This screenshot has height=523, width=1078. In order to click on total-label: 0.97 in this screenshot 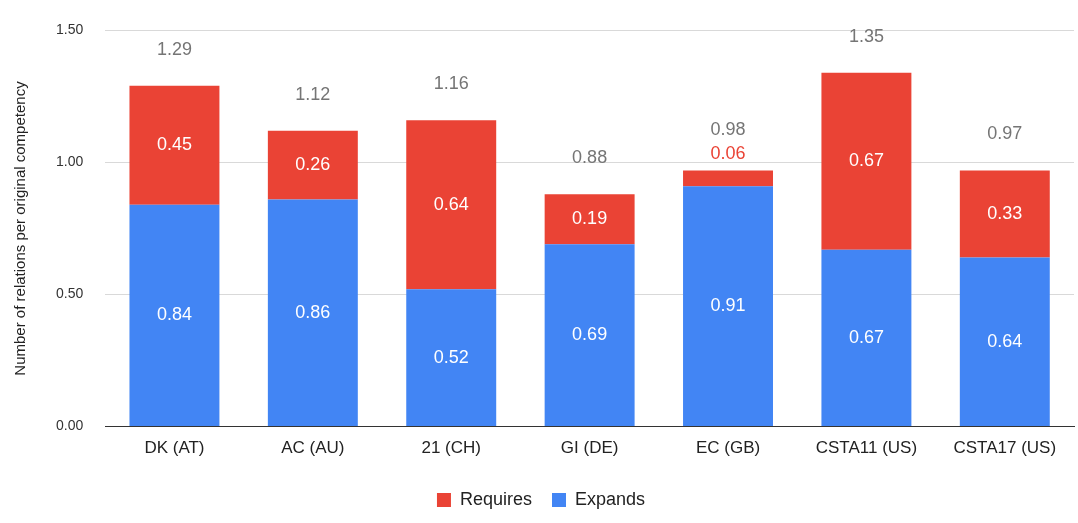, I will do `click(1005, 133)`.